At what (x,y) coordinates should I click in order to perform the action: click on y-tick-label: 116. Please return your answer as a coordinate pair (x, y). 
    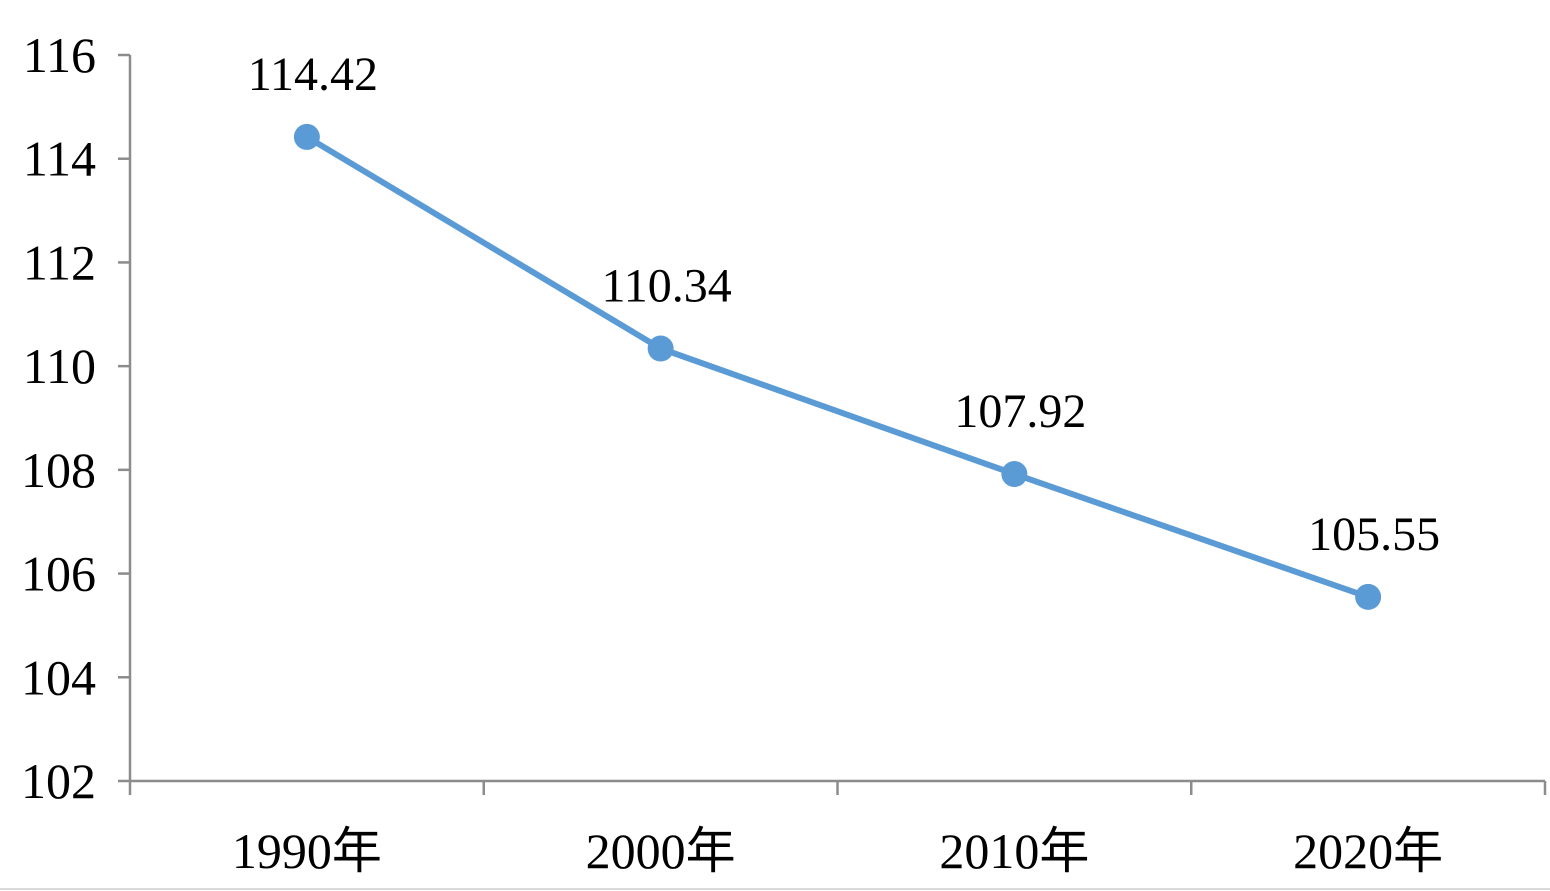
    Looking at the image, I should click on (59, 55).